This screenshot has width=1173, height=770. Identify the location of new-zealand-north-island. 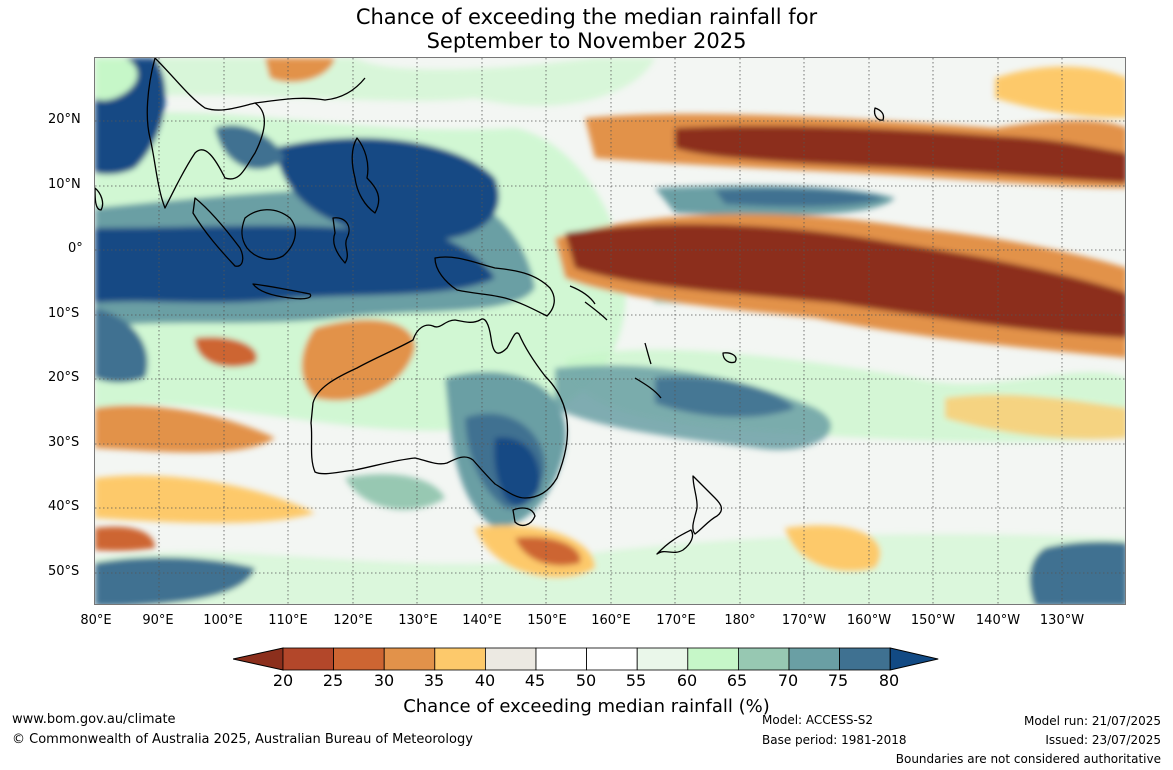
(707, 505).